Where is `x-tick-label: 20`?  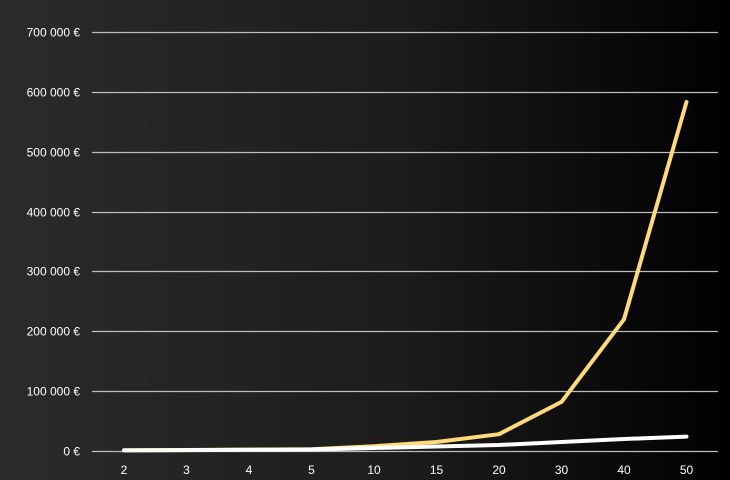 x-tick-label: 20 is located at coordinates (499, 470).